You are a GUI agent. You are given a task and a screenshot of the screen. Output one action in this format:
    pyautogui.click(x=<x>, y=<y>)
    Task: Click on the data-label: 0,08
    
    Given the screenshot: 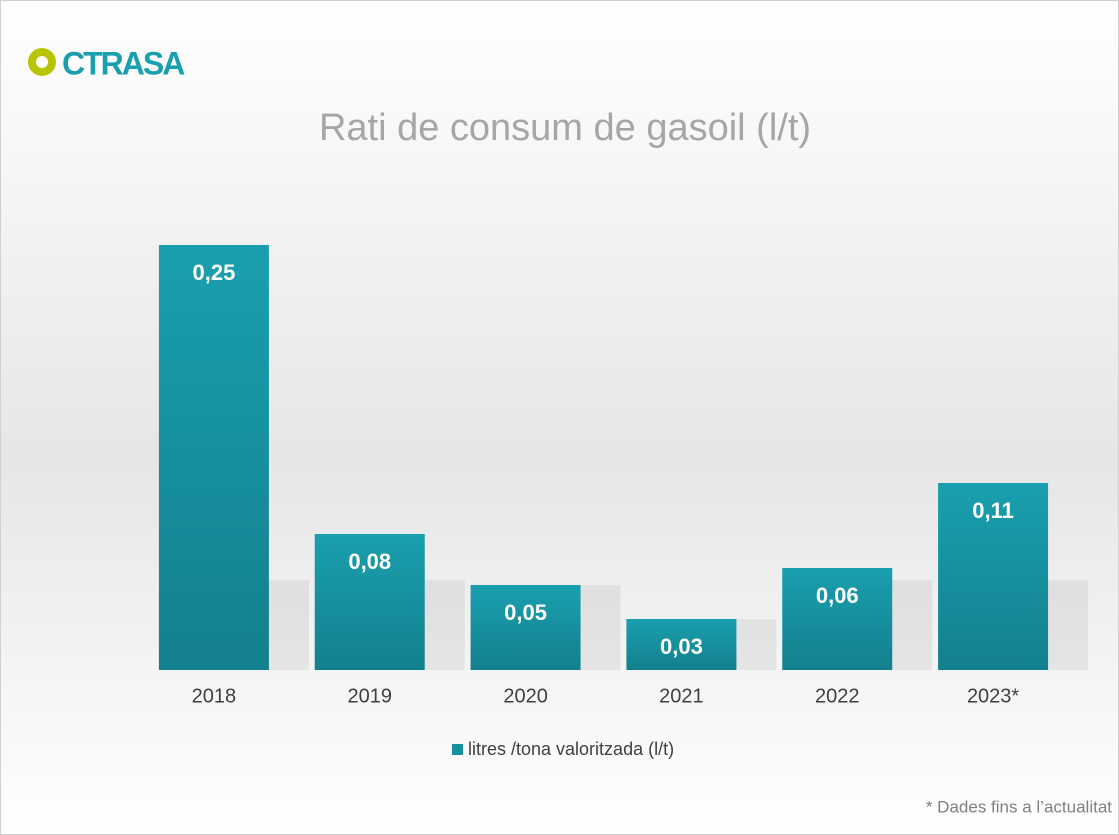 What is the action you would take?
    pyautogui.click(x=369, y=561)
    